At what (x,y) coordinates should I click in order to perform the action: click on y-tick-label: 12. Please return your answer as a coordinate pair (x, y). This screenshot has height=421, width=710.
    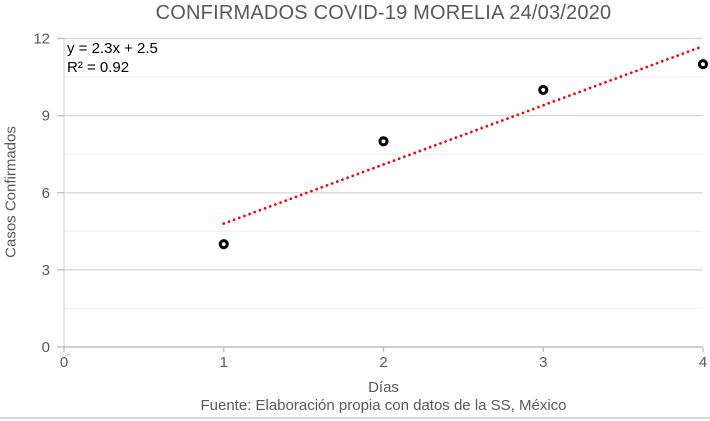
    Looking at the image, I should click on (41, 39).